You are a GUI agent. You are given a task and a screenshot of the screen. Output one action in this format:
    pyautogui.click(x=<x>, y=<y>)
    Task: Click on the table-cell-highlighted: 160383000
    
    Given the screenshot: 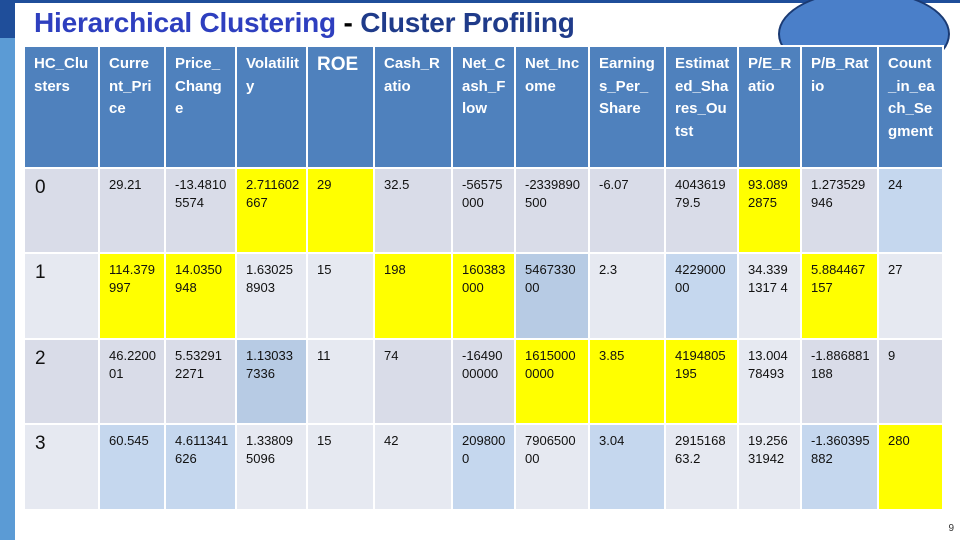 What is the action you would take?
    pyautogui.click(x=483, y=296)
    